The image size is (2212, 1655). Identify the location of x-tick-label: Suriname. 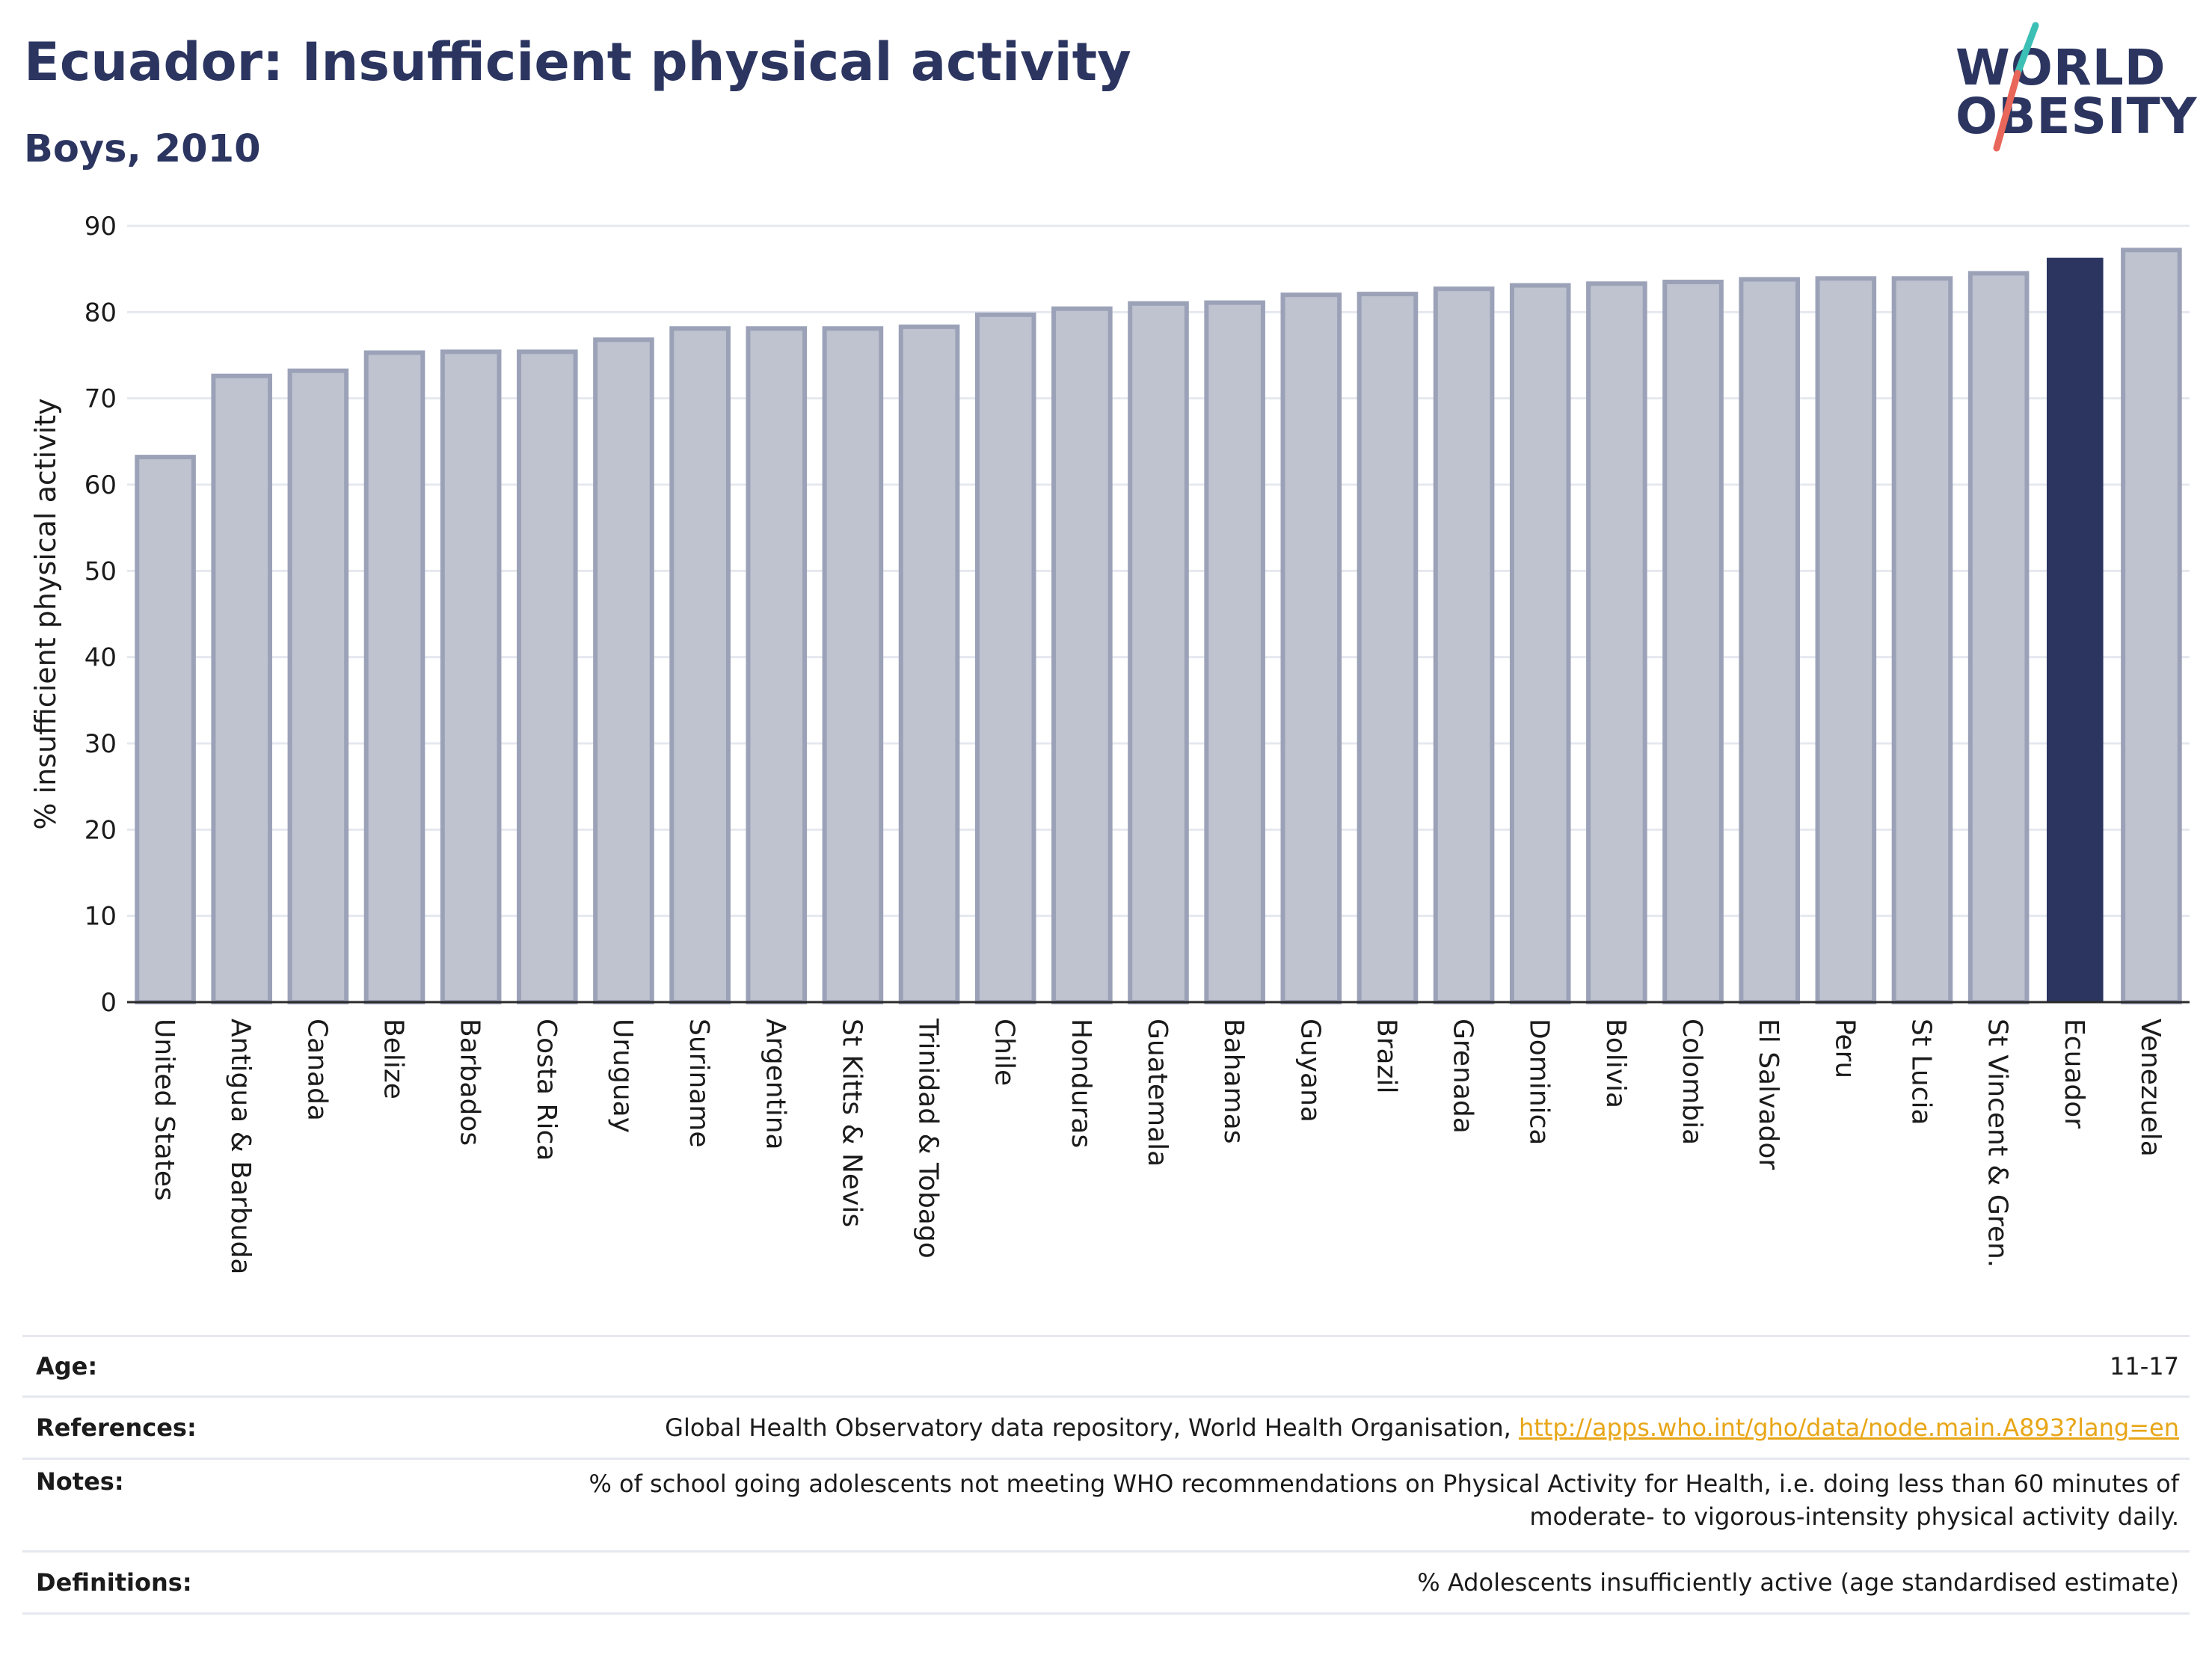
(698, 1083).